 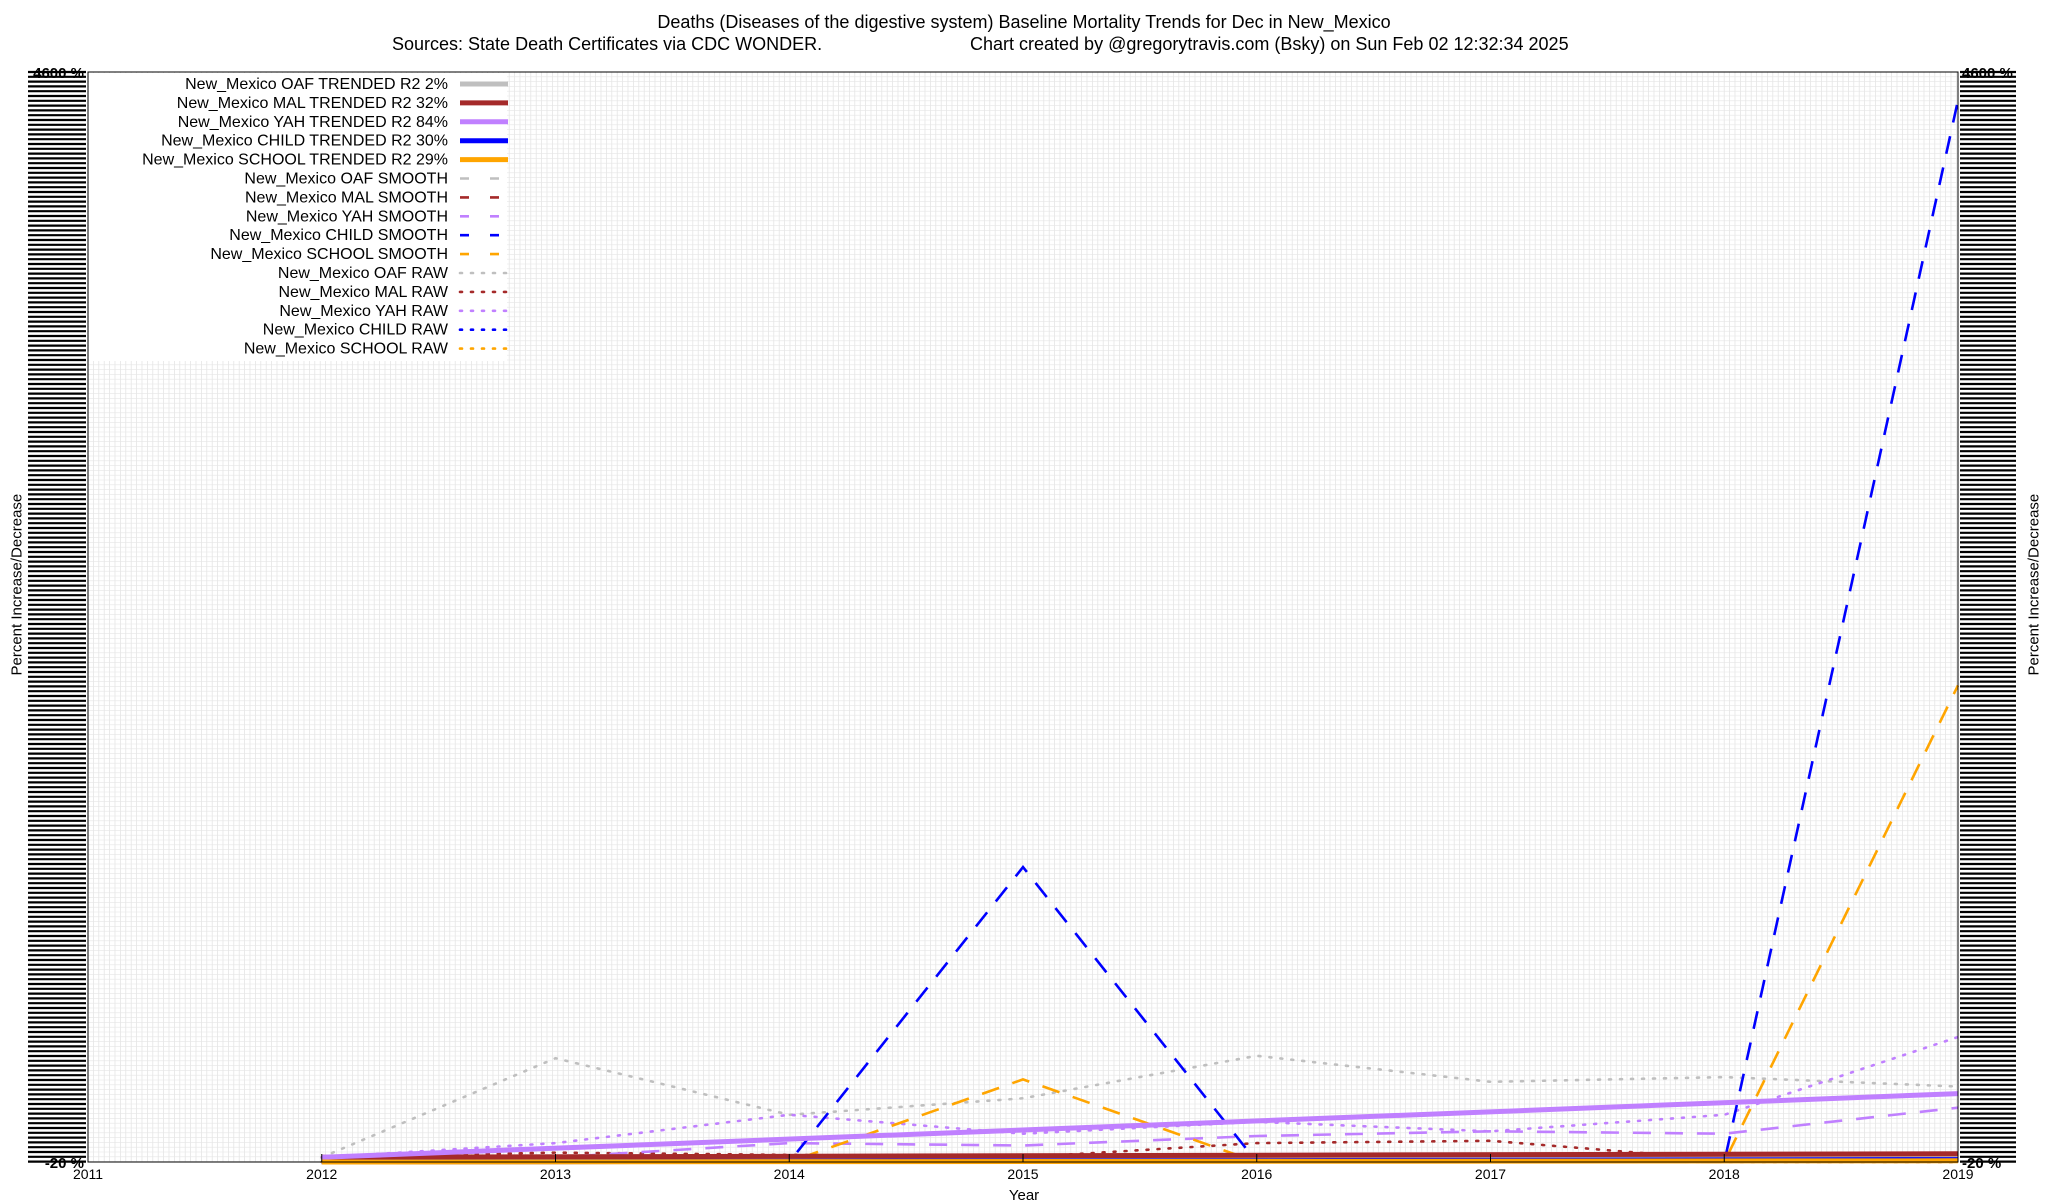 What do you see at coordinates (88, 1174) in the screenshot?
I see `x-tick-label: 2011` at bounding box center [88, 1174].